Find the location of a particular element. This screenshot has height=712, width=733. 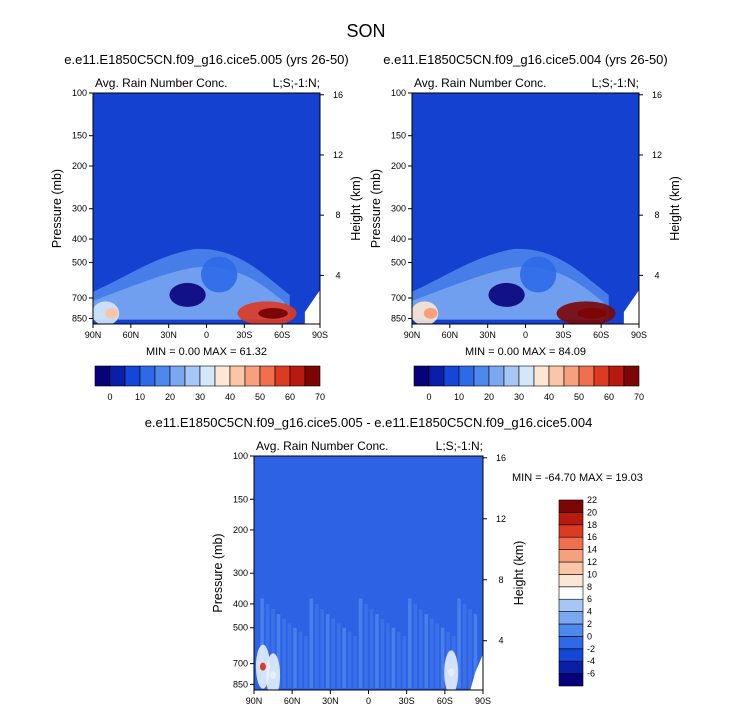

colorbar-label: 70 is located at coordinates (639, 397).